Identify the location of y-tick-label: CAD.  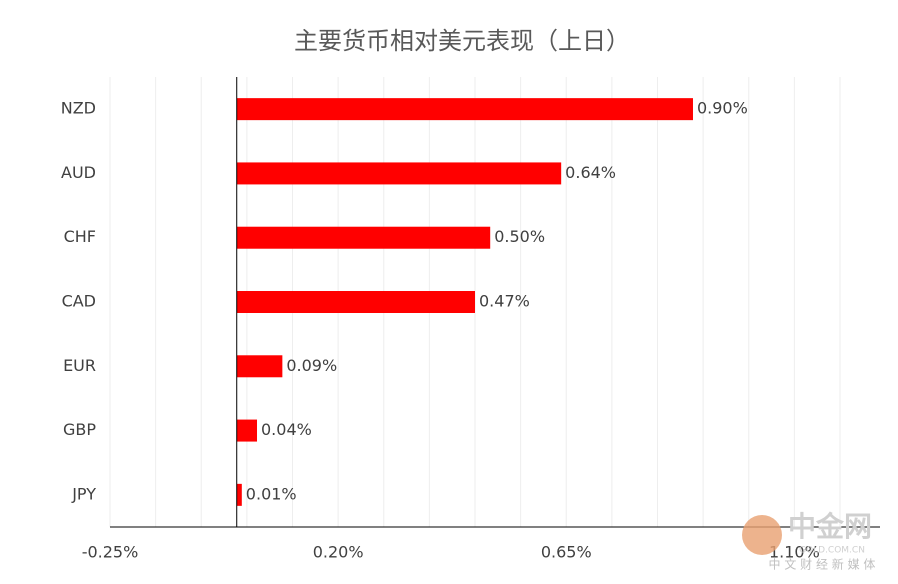
(79, 301).